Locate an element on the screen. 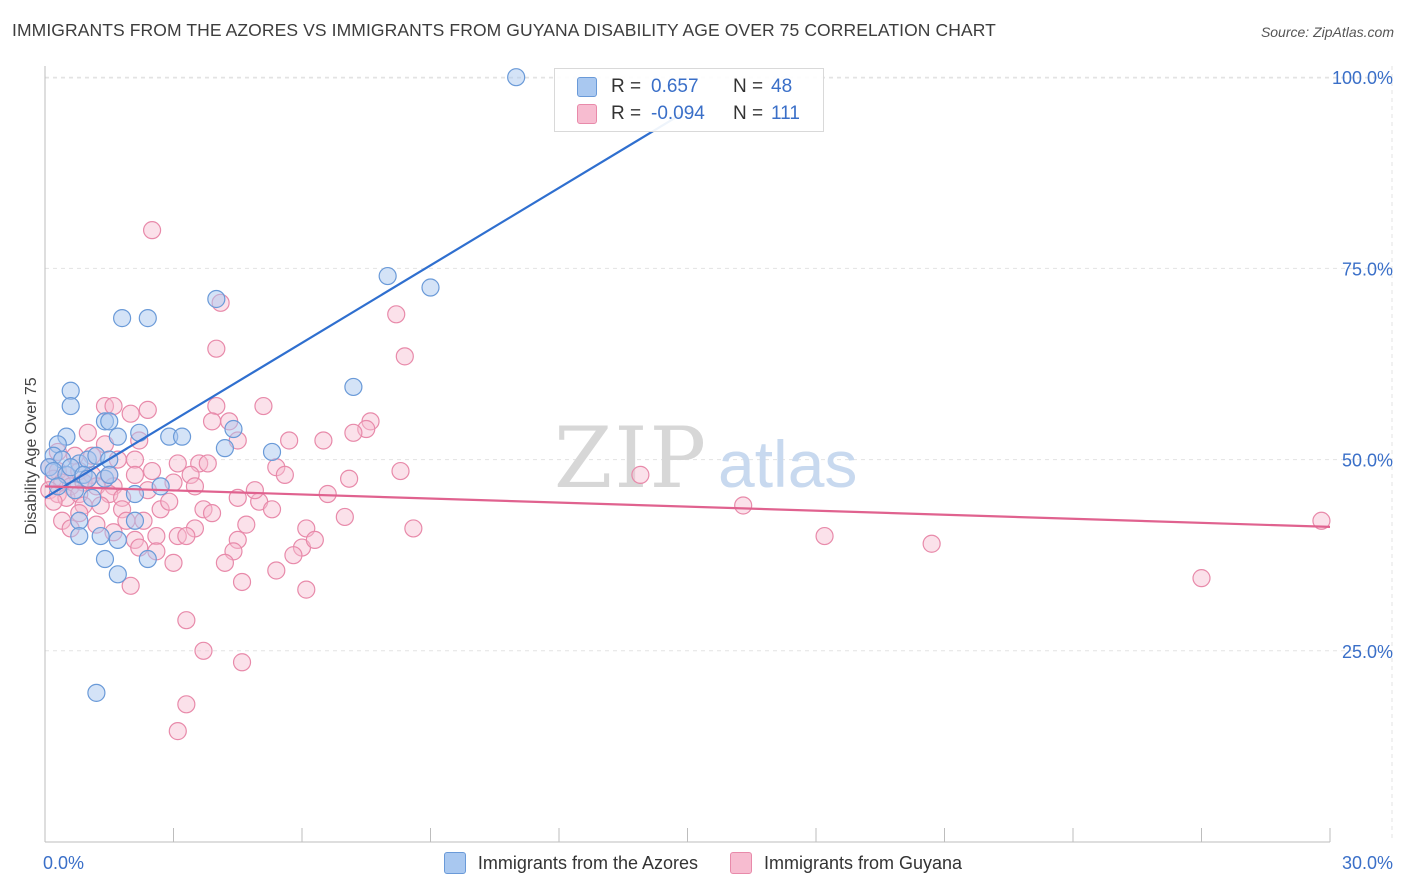 This screenshot has width=1406, height=892. watermark-atlas: atlas is located at coordinates (787, 464).